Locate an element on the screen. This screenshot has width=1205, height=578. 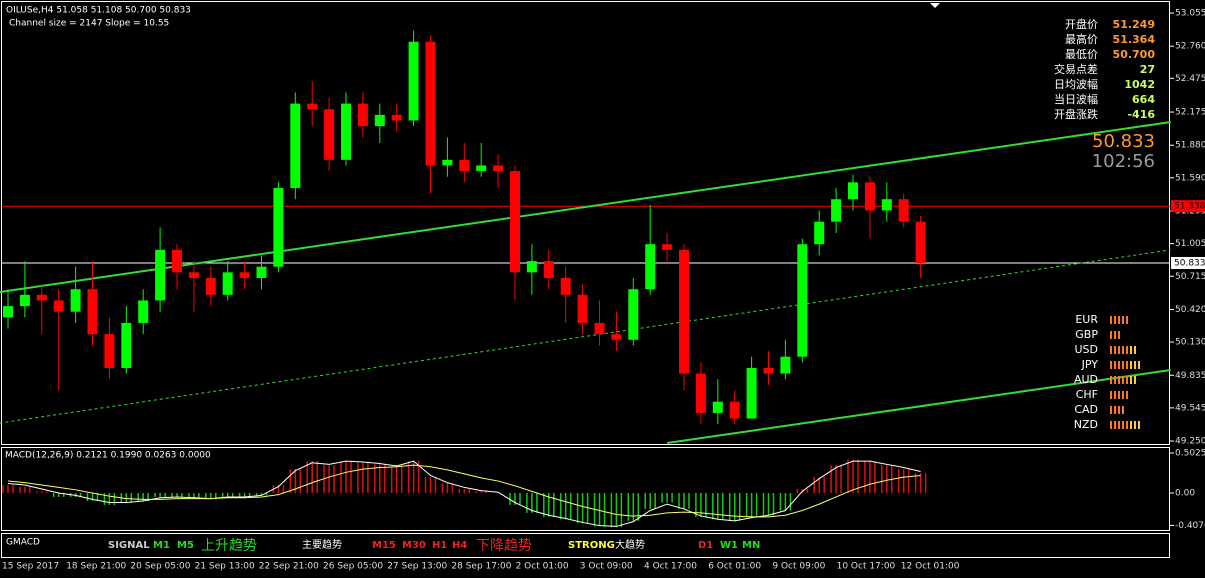
symbol: OILUSe,H4 51.058 51.108 50.700 50.833 is located at coordinates (98, 11).